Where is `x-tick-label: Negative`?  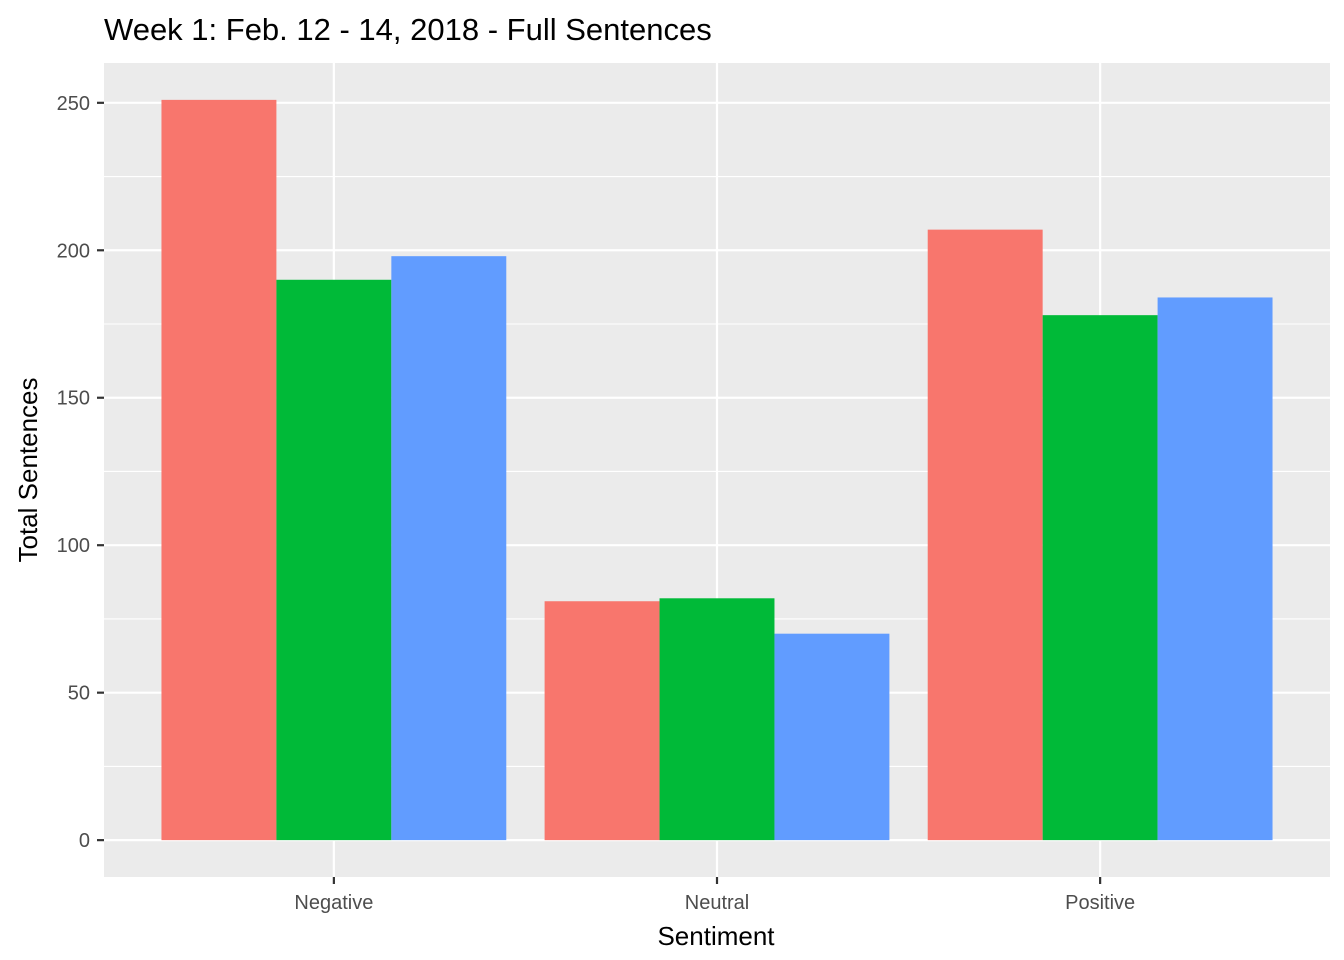 x-tick-label: Negative is located at coordinates (333, 903).